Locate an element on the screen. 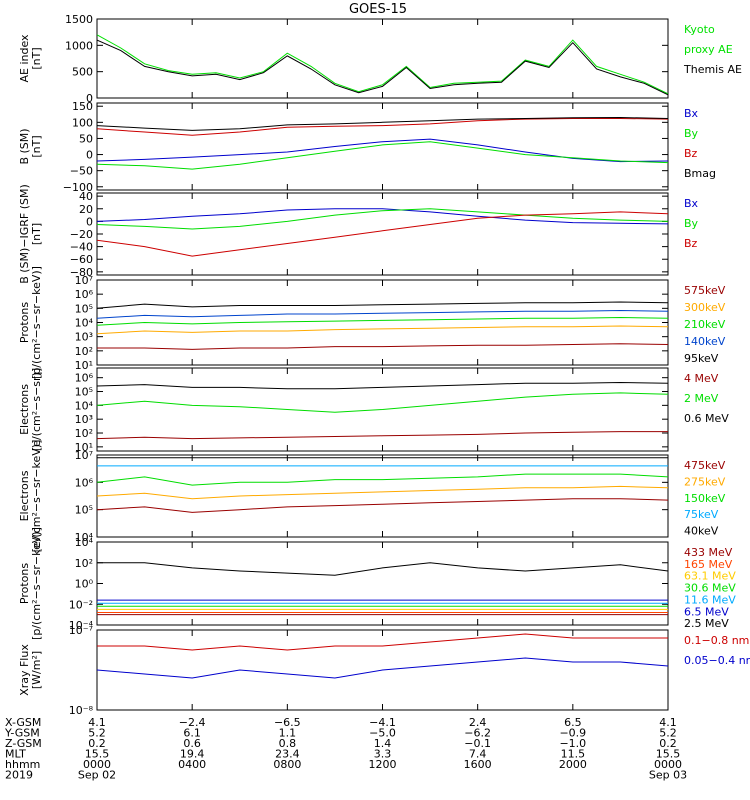 This screenshot has height=800, width=750. legend-entry: Bmag is located at coordinates (700, 173).